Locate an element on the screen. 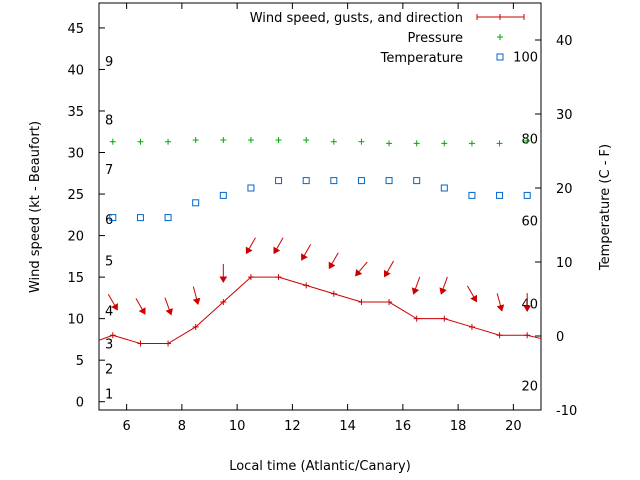  y-tick-label: 40 is located at coordinates (75, 70).